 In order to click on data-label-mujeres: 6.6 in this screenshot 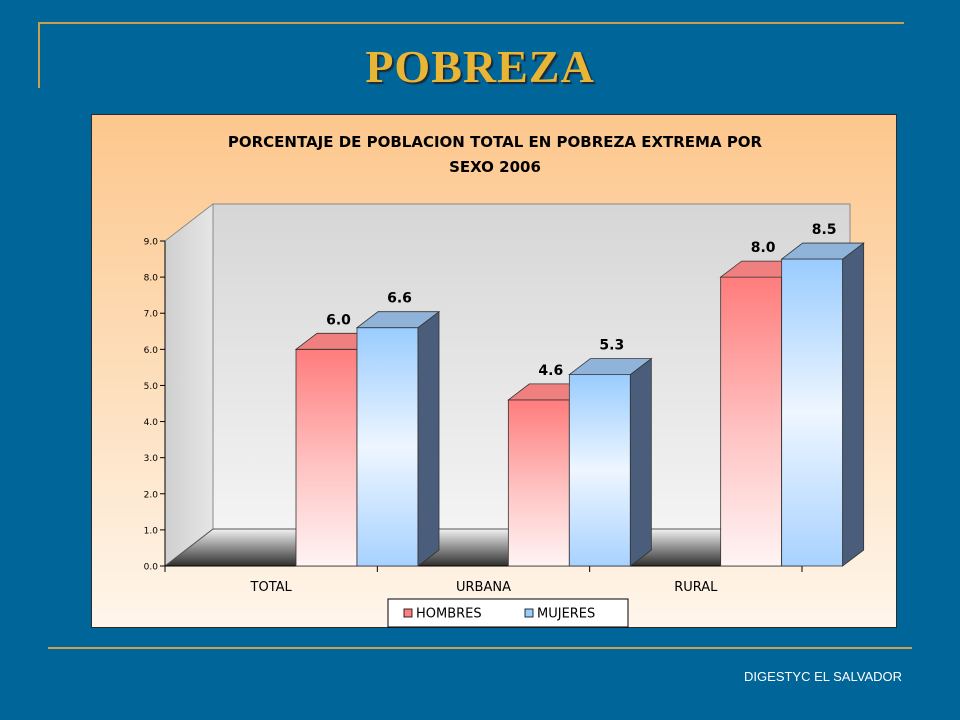, I will do `click(399, 299)`.